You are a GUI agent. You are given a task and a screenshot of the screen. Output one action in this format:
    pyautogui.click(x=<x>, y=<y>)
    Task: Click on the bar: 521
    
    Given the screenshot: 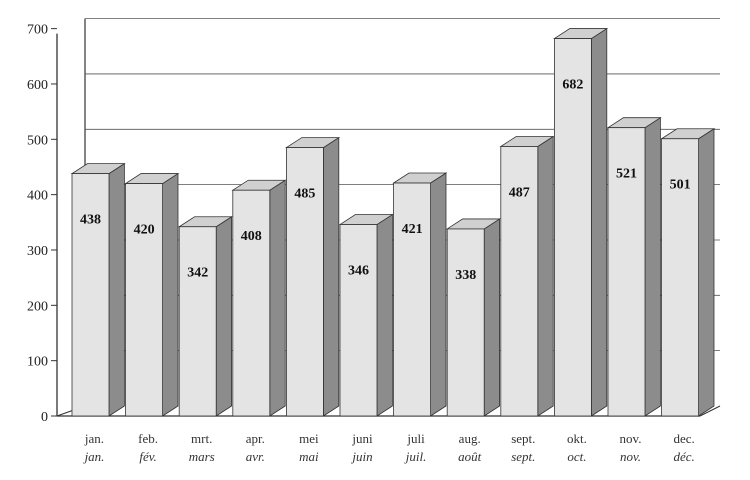 What is the action you would take?
    pyautogui.click(x=634, y=266)
    